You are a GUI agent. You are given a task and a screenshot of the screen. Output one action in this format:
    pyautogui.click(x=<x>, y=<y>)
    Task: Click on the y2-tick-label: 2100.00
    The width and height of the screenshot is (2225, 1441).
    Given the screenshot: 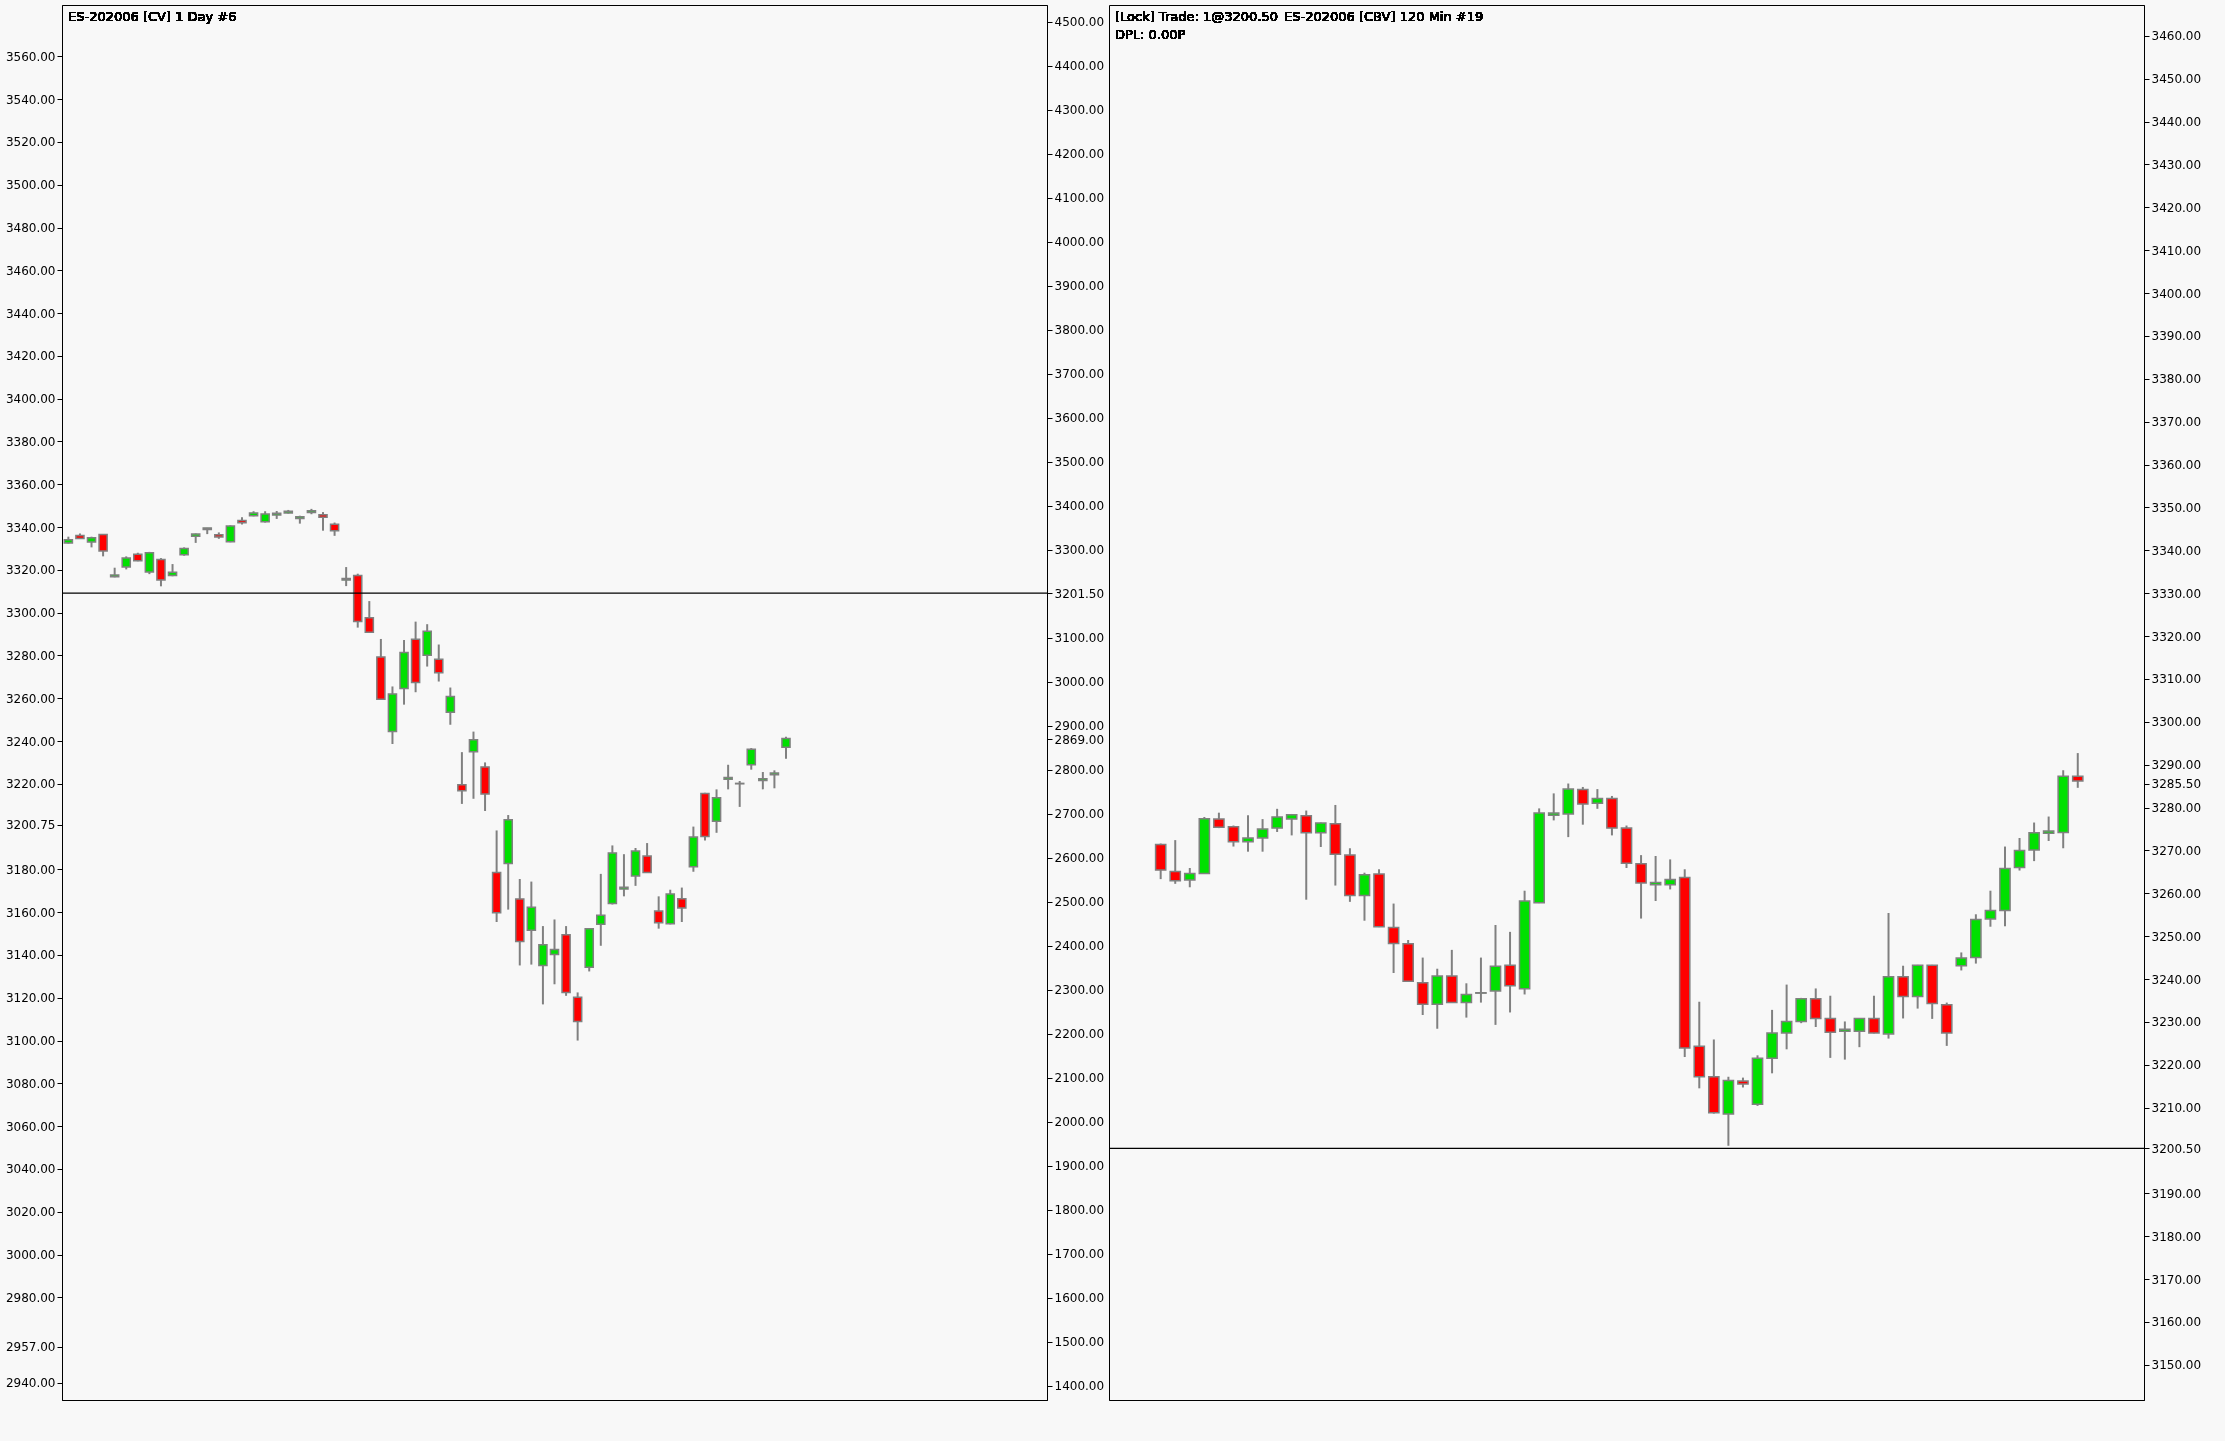 What is the action you would take?
    pyautogui.click(x=1079, y=1078)
    